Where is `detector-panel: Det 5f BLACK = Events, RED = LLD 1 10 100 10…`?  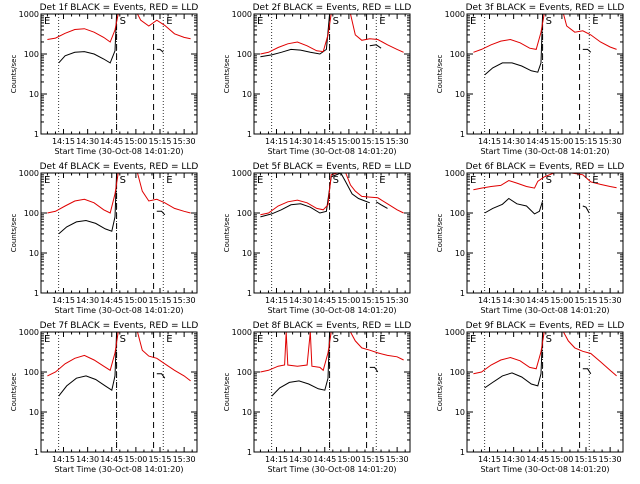
detector-panel: Det 5f BLACK = Events, RED = LLD 1 10 100 10… is located at coordinates (317, 238).